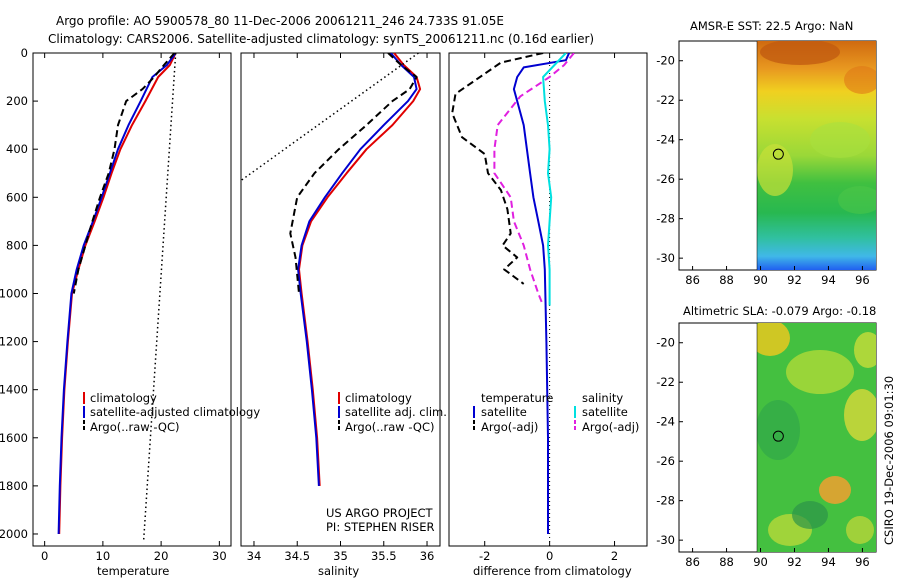 Image resolution: width=900 pixels, height=580 pixels. I want to click on legend-heading-temperature: temperature, so click(517, 398).